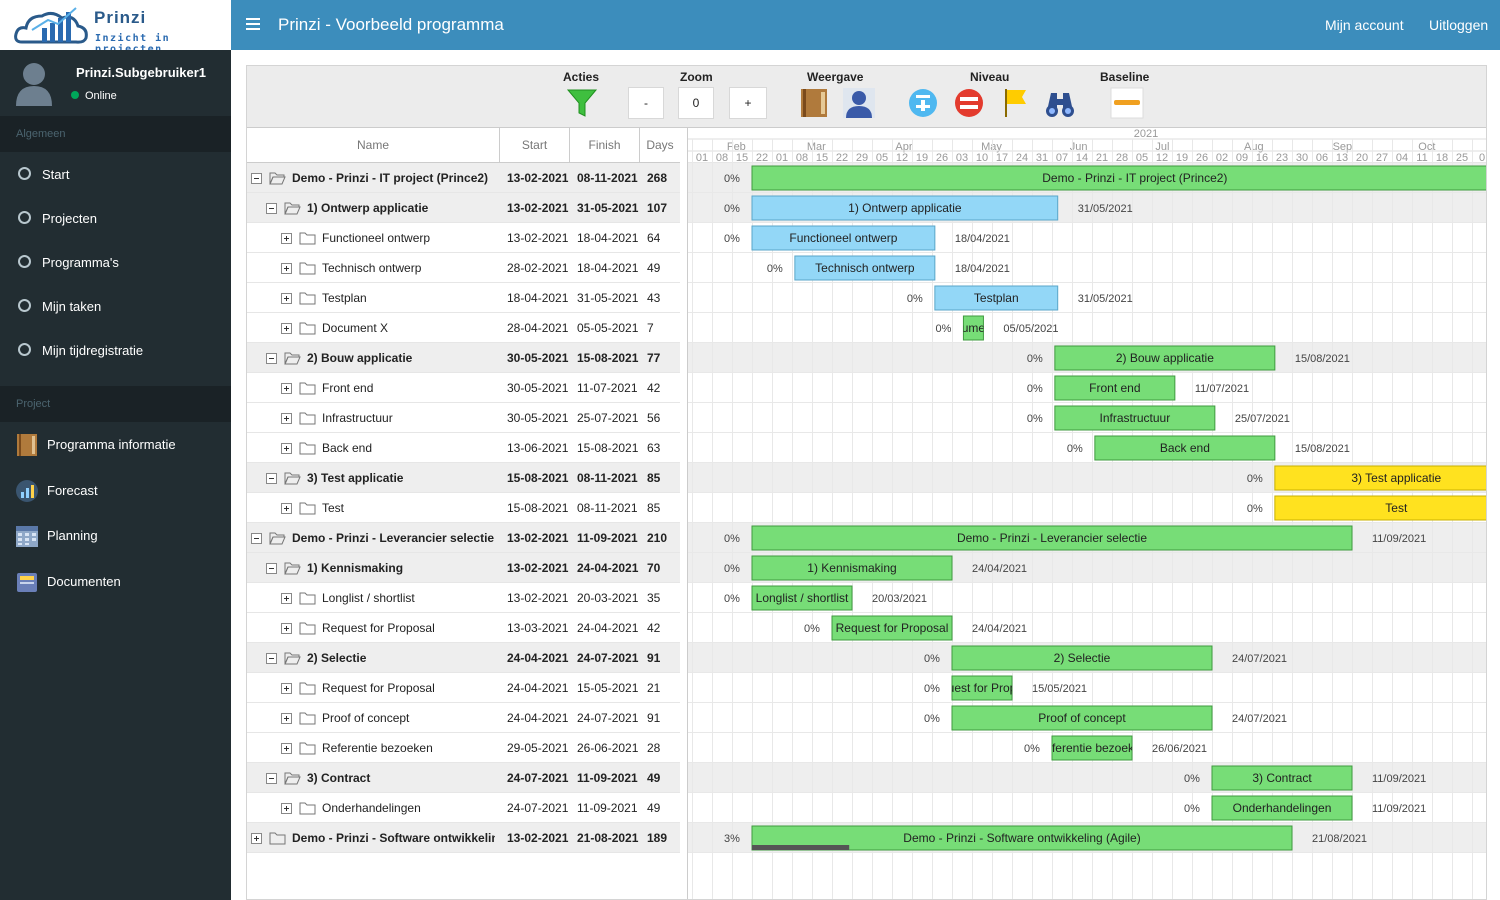 Image resolution: width=1500 pixels, height=900 pixels. What do you see at coordinates (115, 491) in the screenshot?
I see `nav-forecast: Forecast` at bounding box center [115, 491].